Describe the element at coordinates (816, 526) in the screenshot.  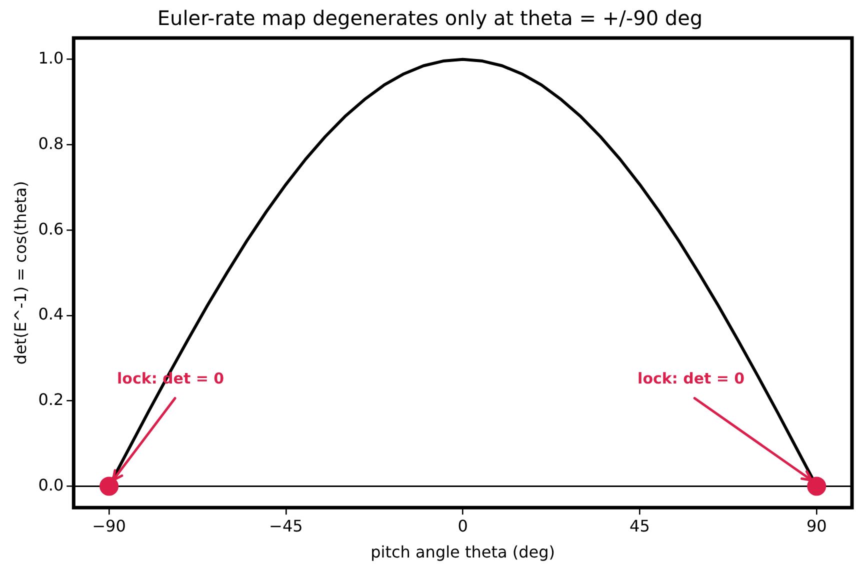
I see `x-tick-label: 90` at that location.